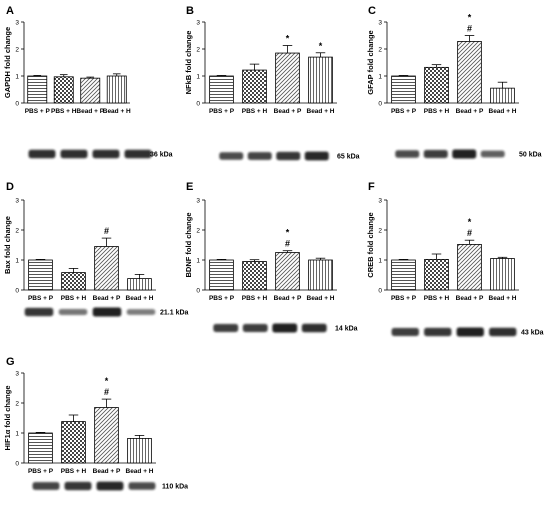 Image resolution: width=550 pixels, height=523 pixels. I want to click on panel-label: A, so click(10, 11).